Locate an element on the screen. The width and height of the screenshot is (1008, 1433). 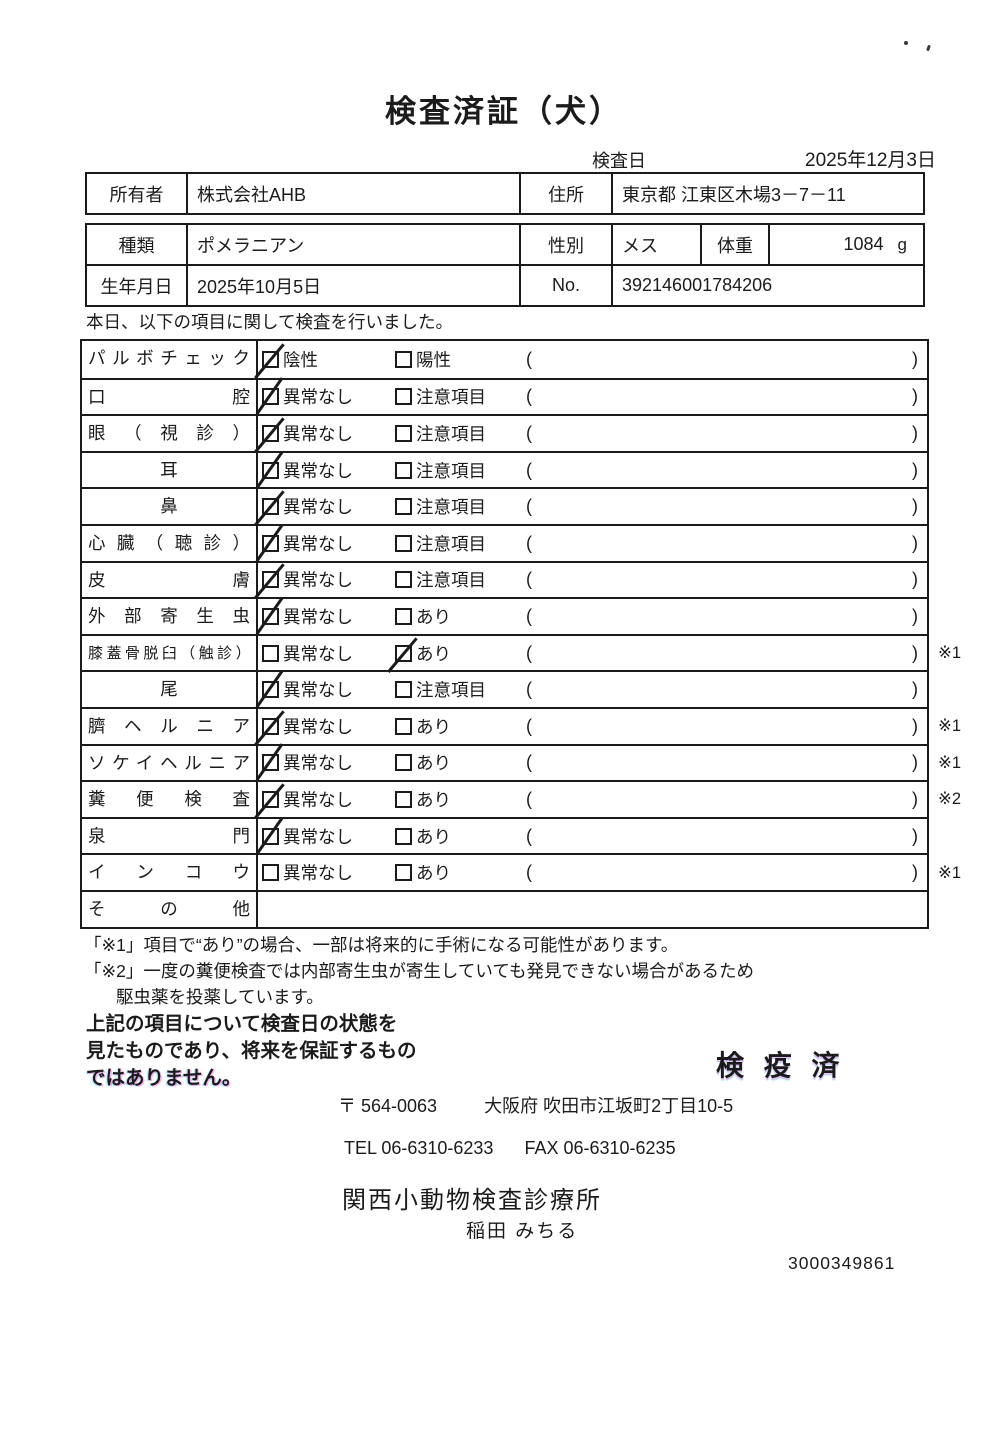
clinic-phone-row: TEL 06-6310-6233 FAX 06-6310-6235 is located at coordinates (510, 1148).